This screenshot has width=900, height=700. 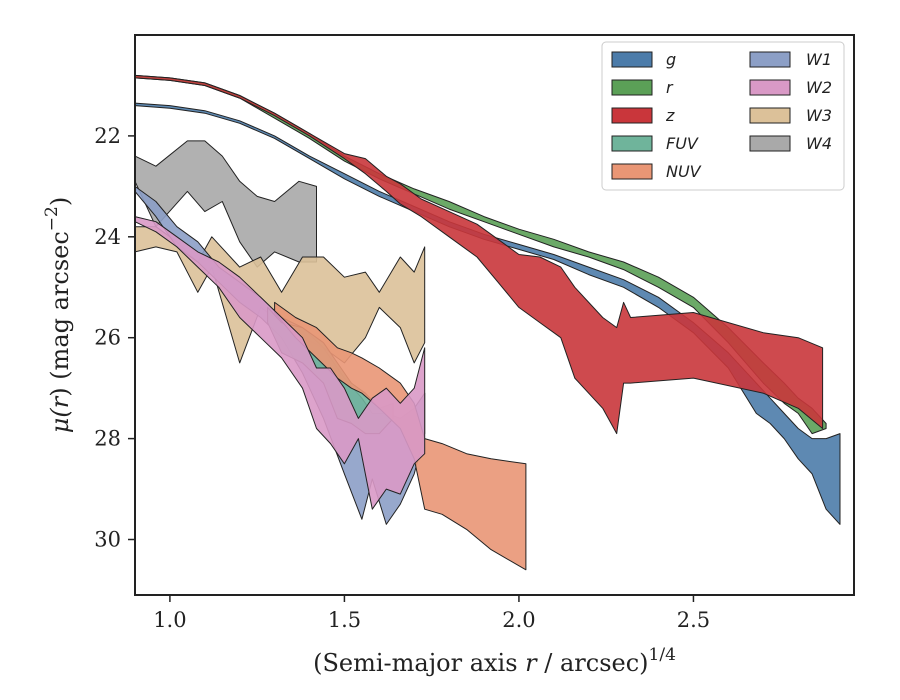 I want to click on y-tick-label: 26, so click(x=107, y=338).